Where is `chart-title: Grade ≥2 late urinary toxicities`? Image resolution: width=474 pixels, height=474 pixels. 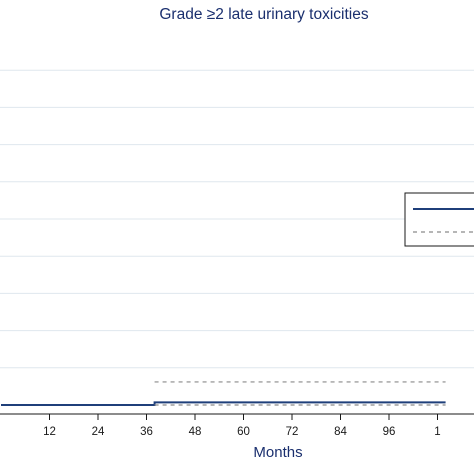
chart-title: Grade ≥2 late urinary toxicities is located at coordinates (263, 14).